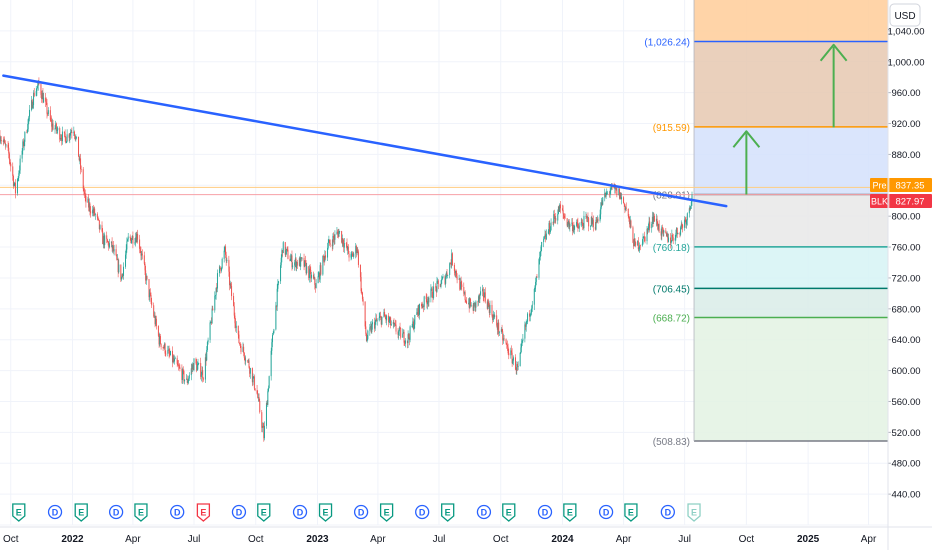  Describe the element at coordinates (671, 442) in the screenshot. I see `fib-level-label: (508.83)` at that location.